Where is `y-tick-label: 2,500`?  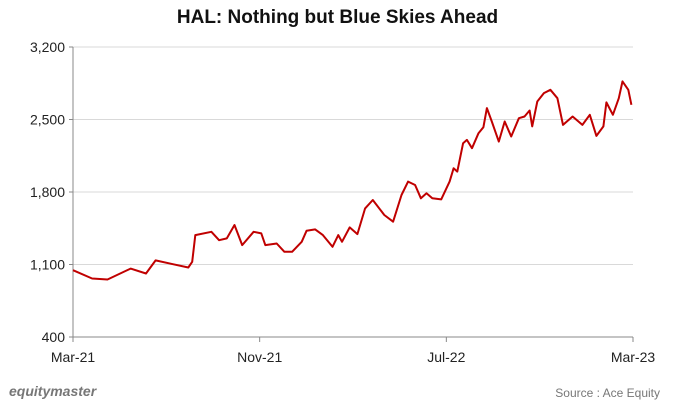
y-tick-label: 2,500 is located at coordinates (47, 120).